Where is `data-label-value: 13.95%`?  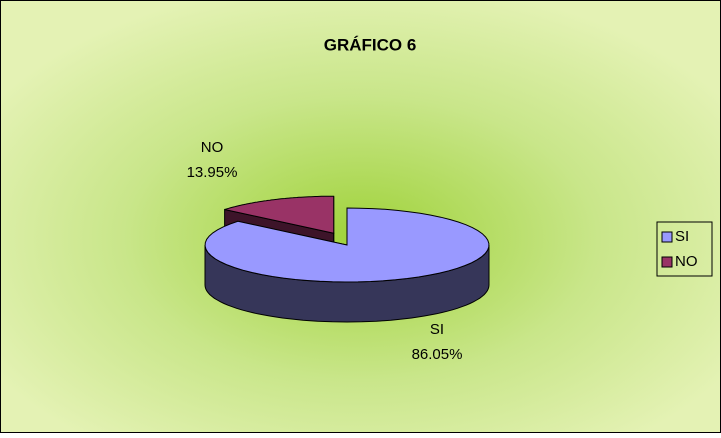
data-label-value: 13.95% is located at coordinates (212, 172).